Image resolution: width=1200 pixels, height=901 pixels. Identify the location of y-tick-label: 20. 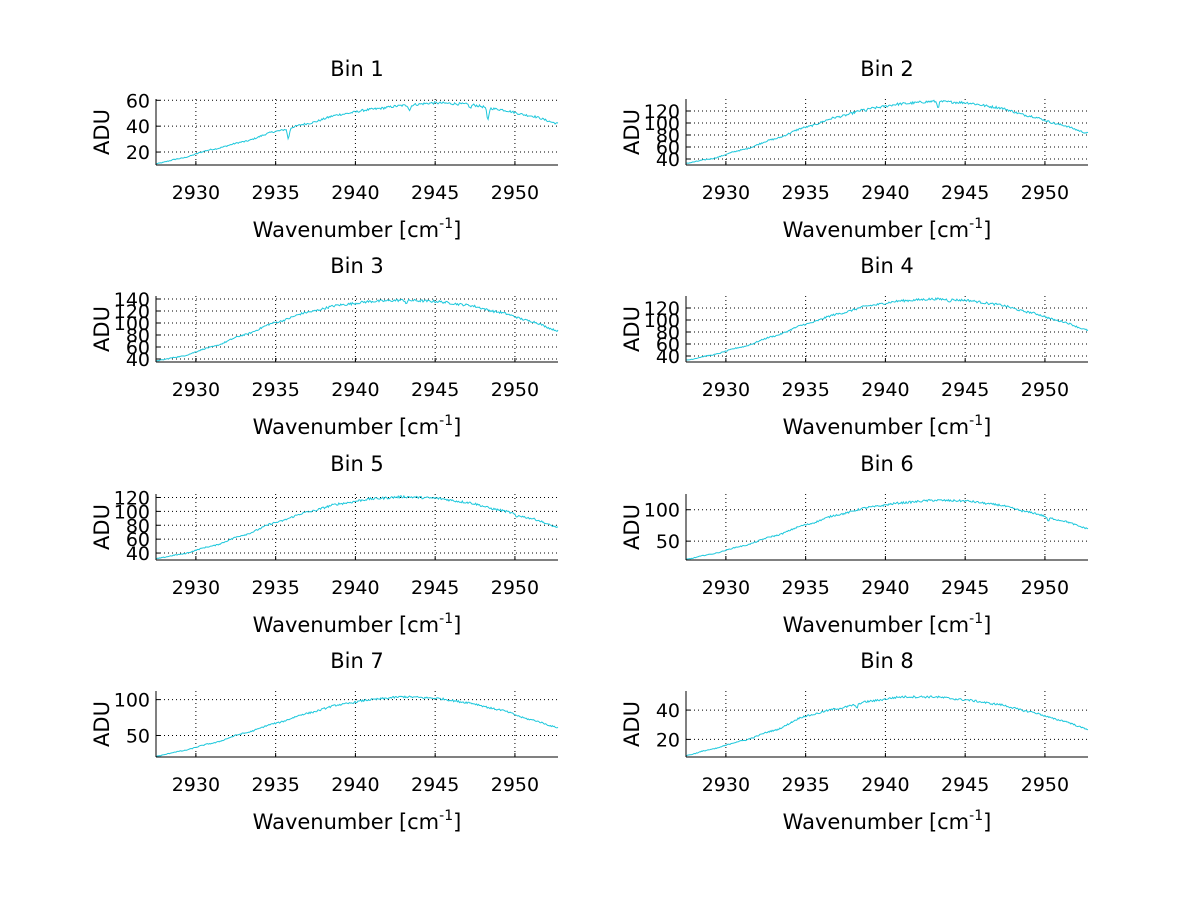
(668, 740).